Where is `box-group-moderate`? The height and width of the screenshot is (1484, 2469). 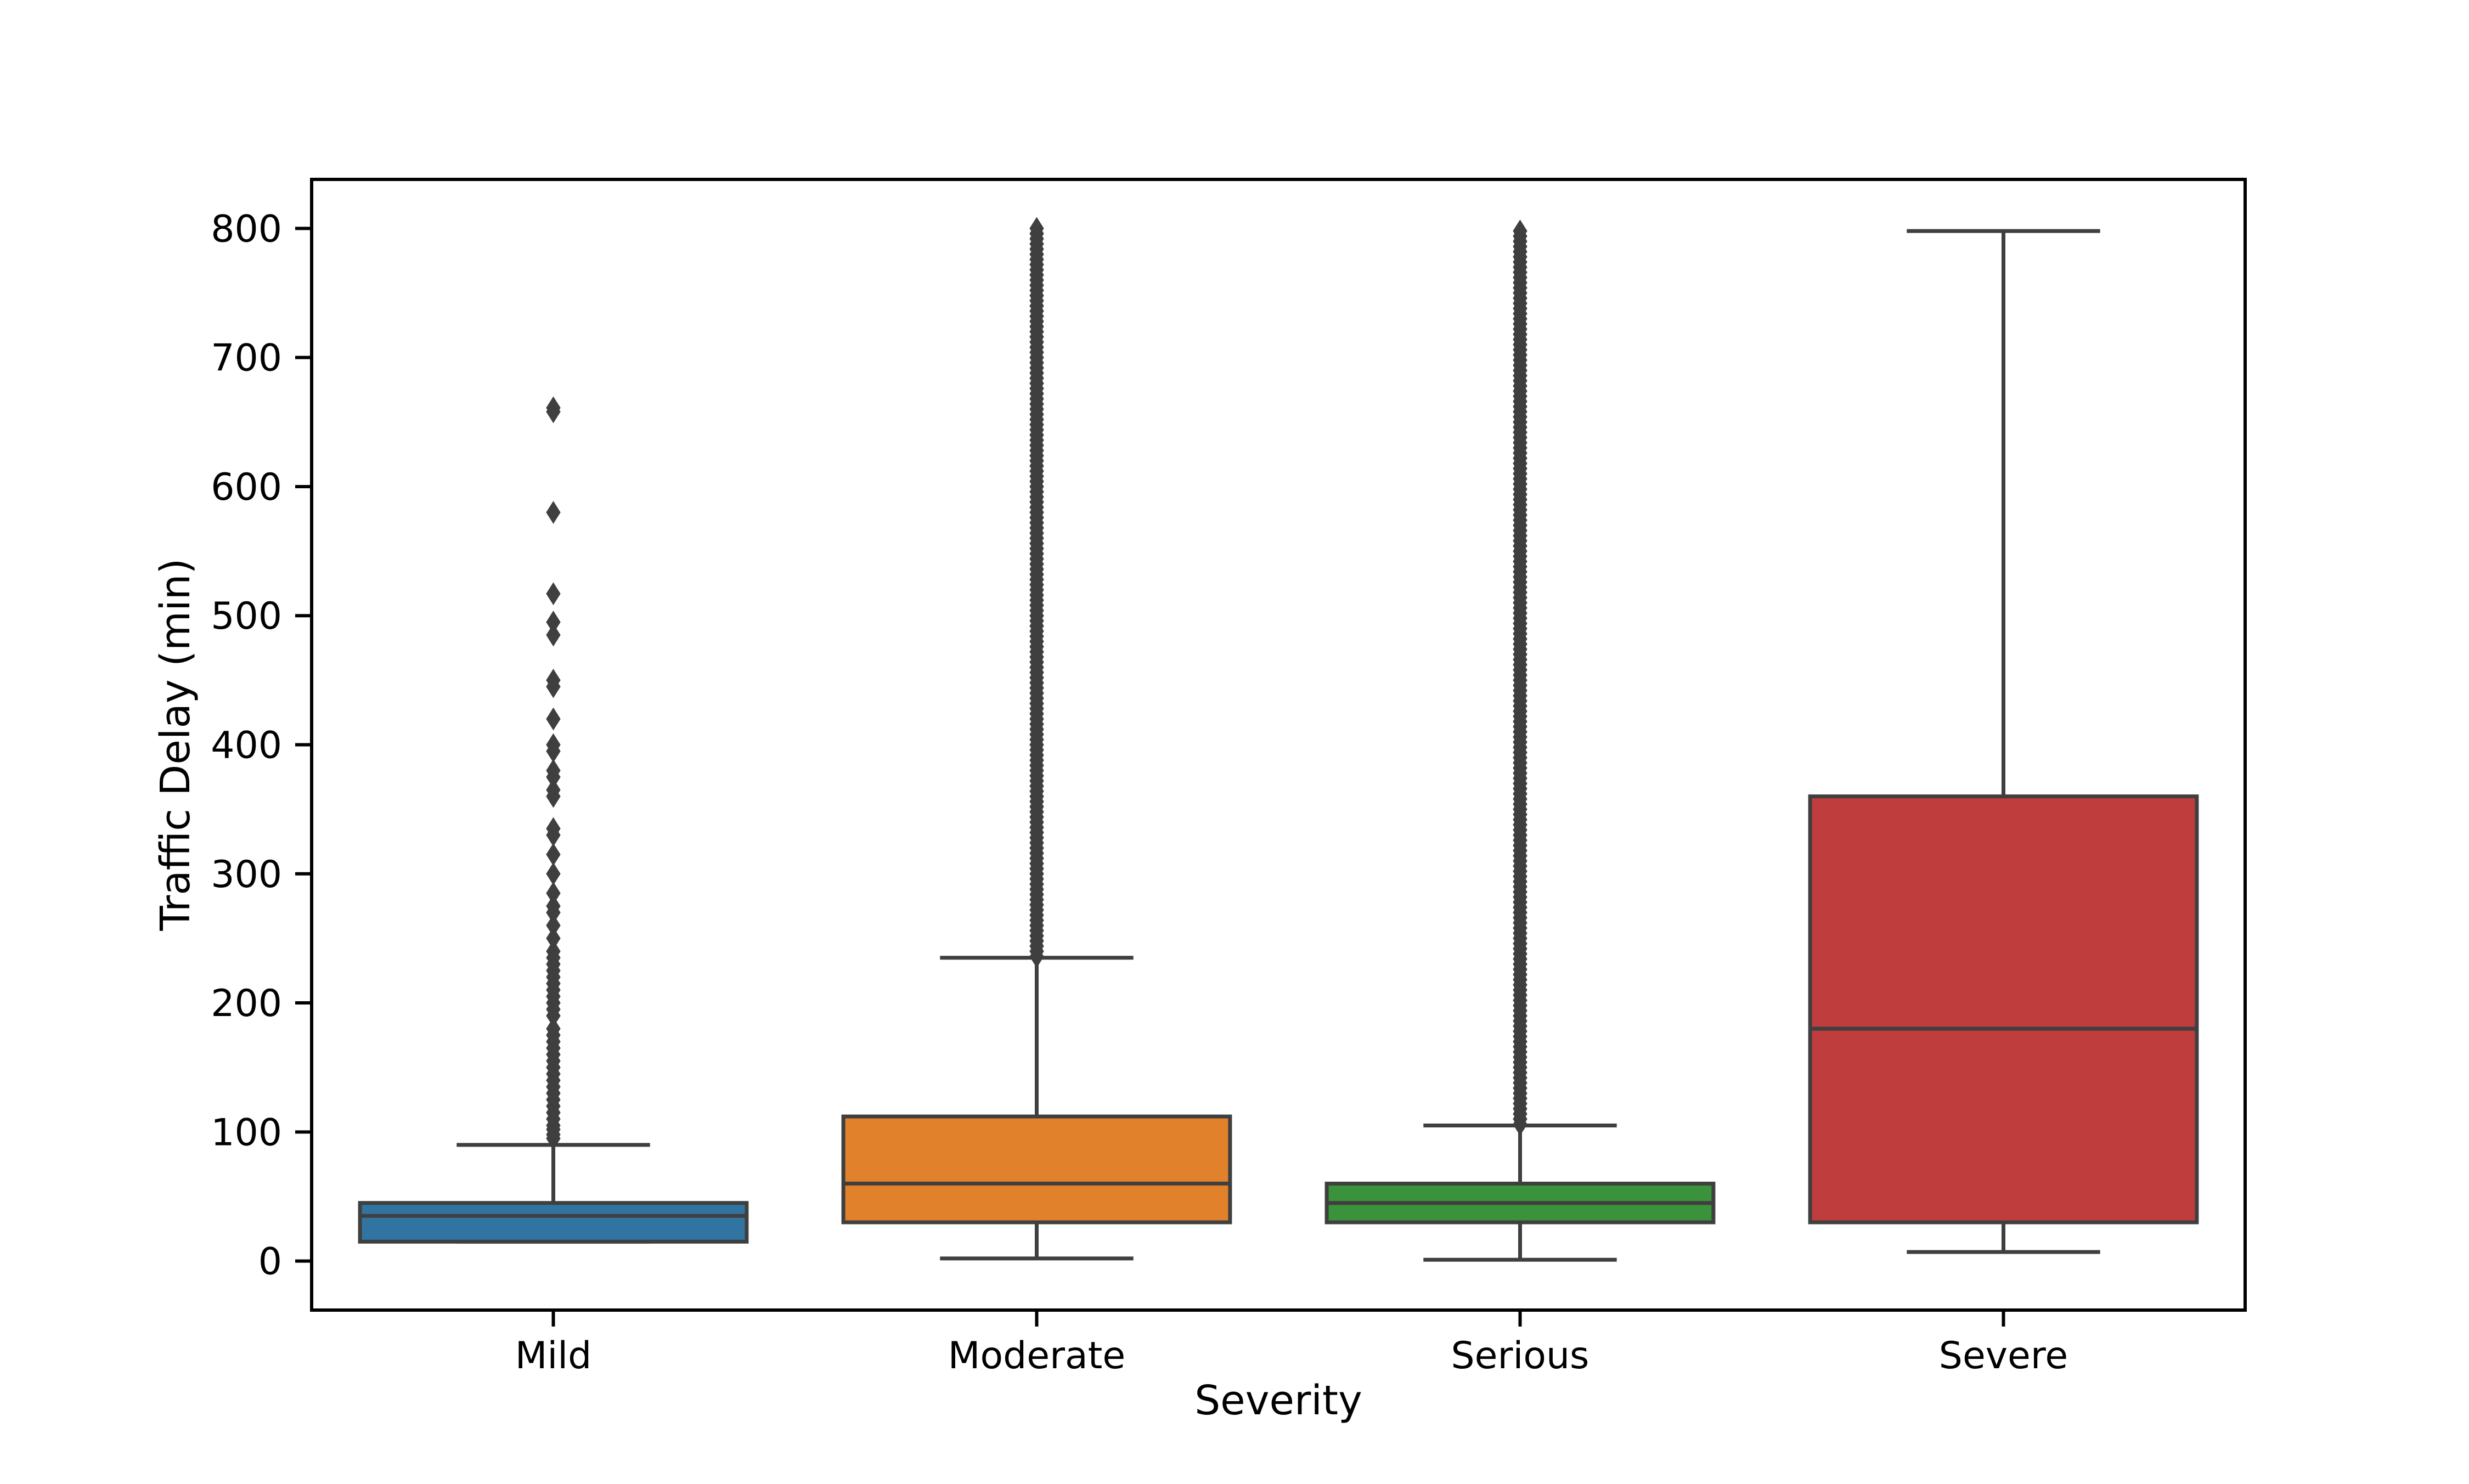
box-group-moderate is located at coordinates (1036, 739).